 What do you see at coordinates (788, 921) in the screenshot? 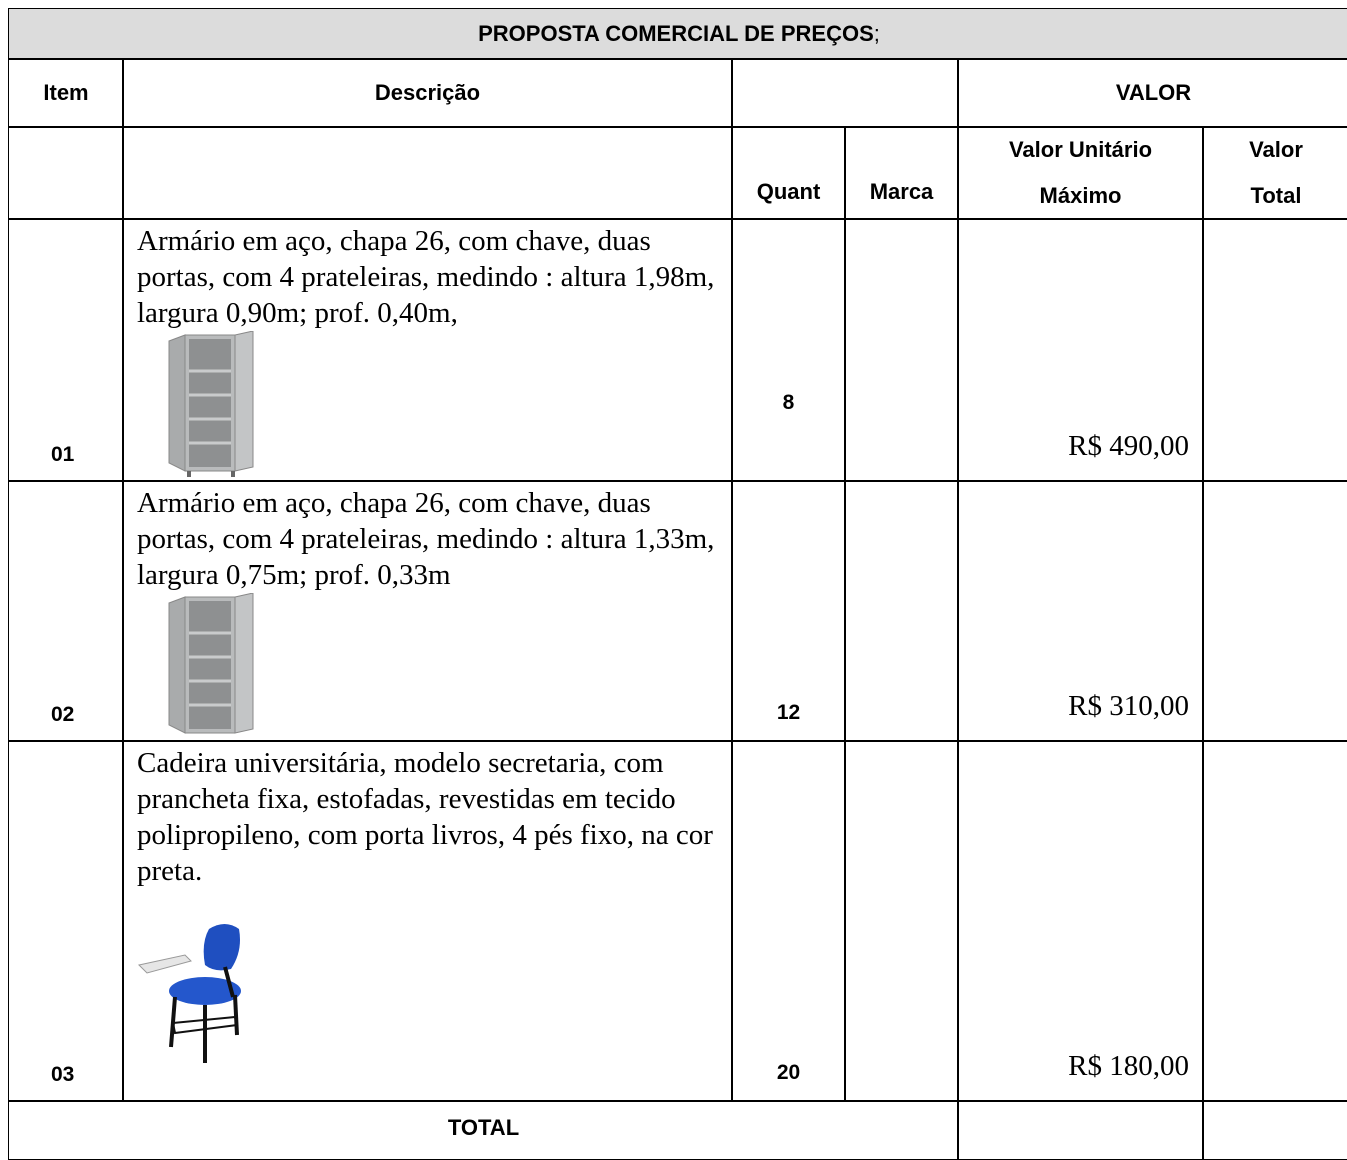
I see `quantity-cell: 20` at bounding box center [788, 921].